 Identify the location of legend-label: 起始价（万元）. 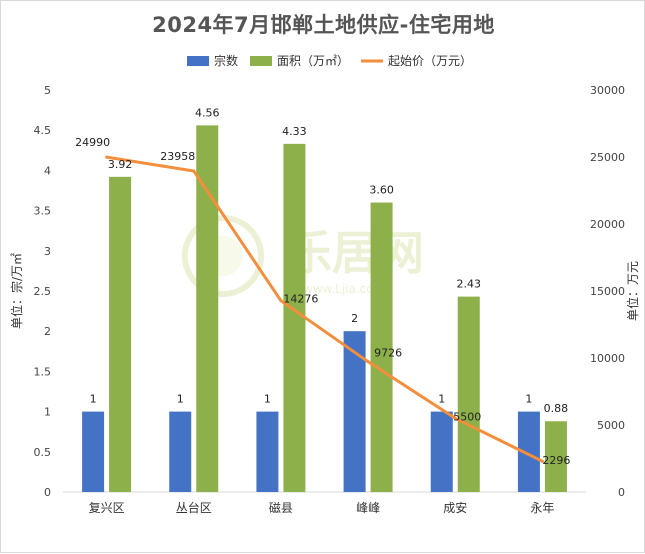
(430, 61).